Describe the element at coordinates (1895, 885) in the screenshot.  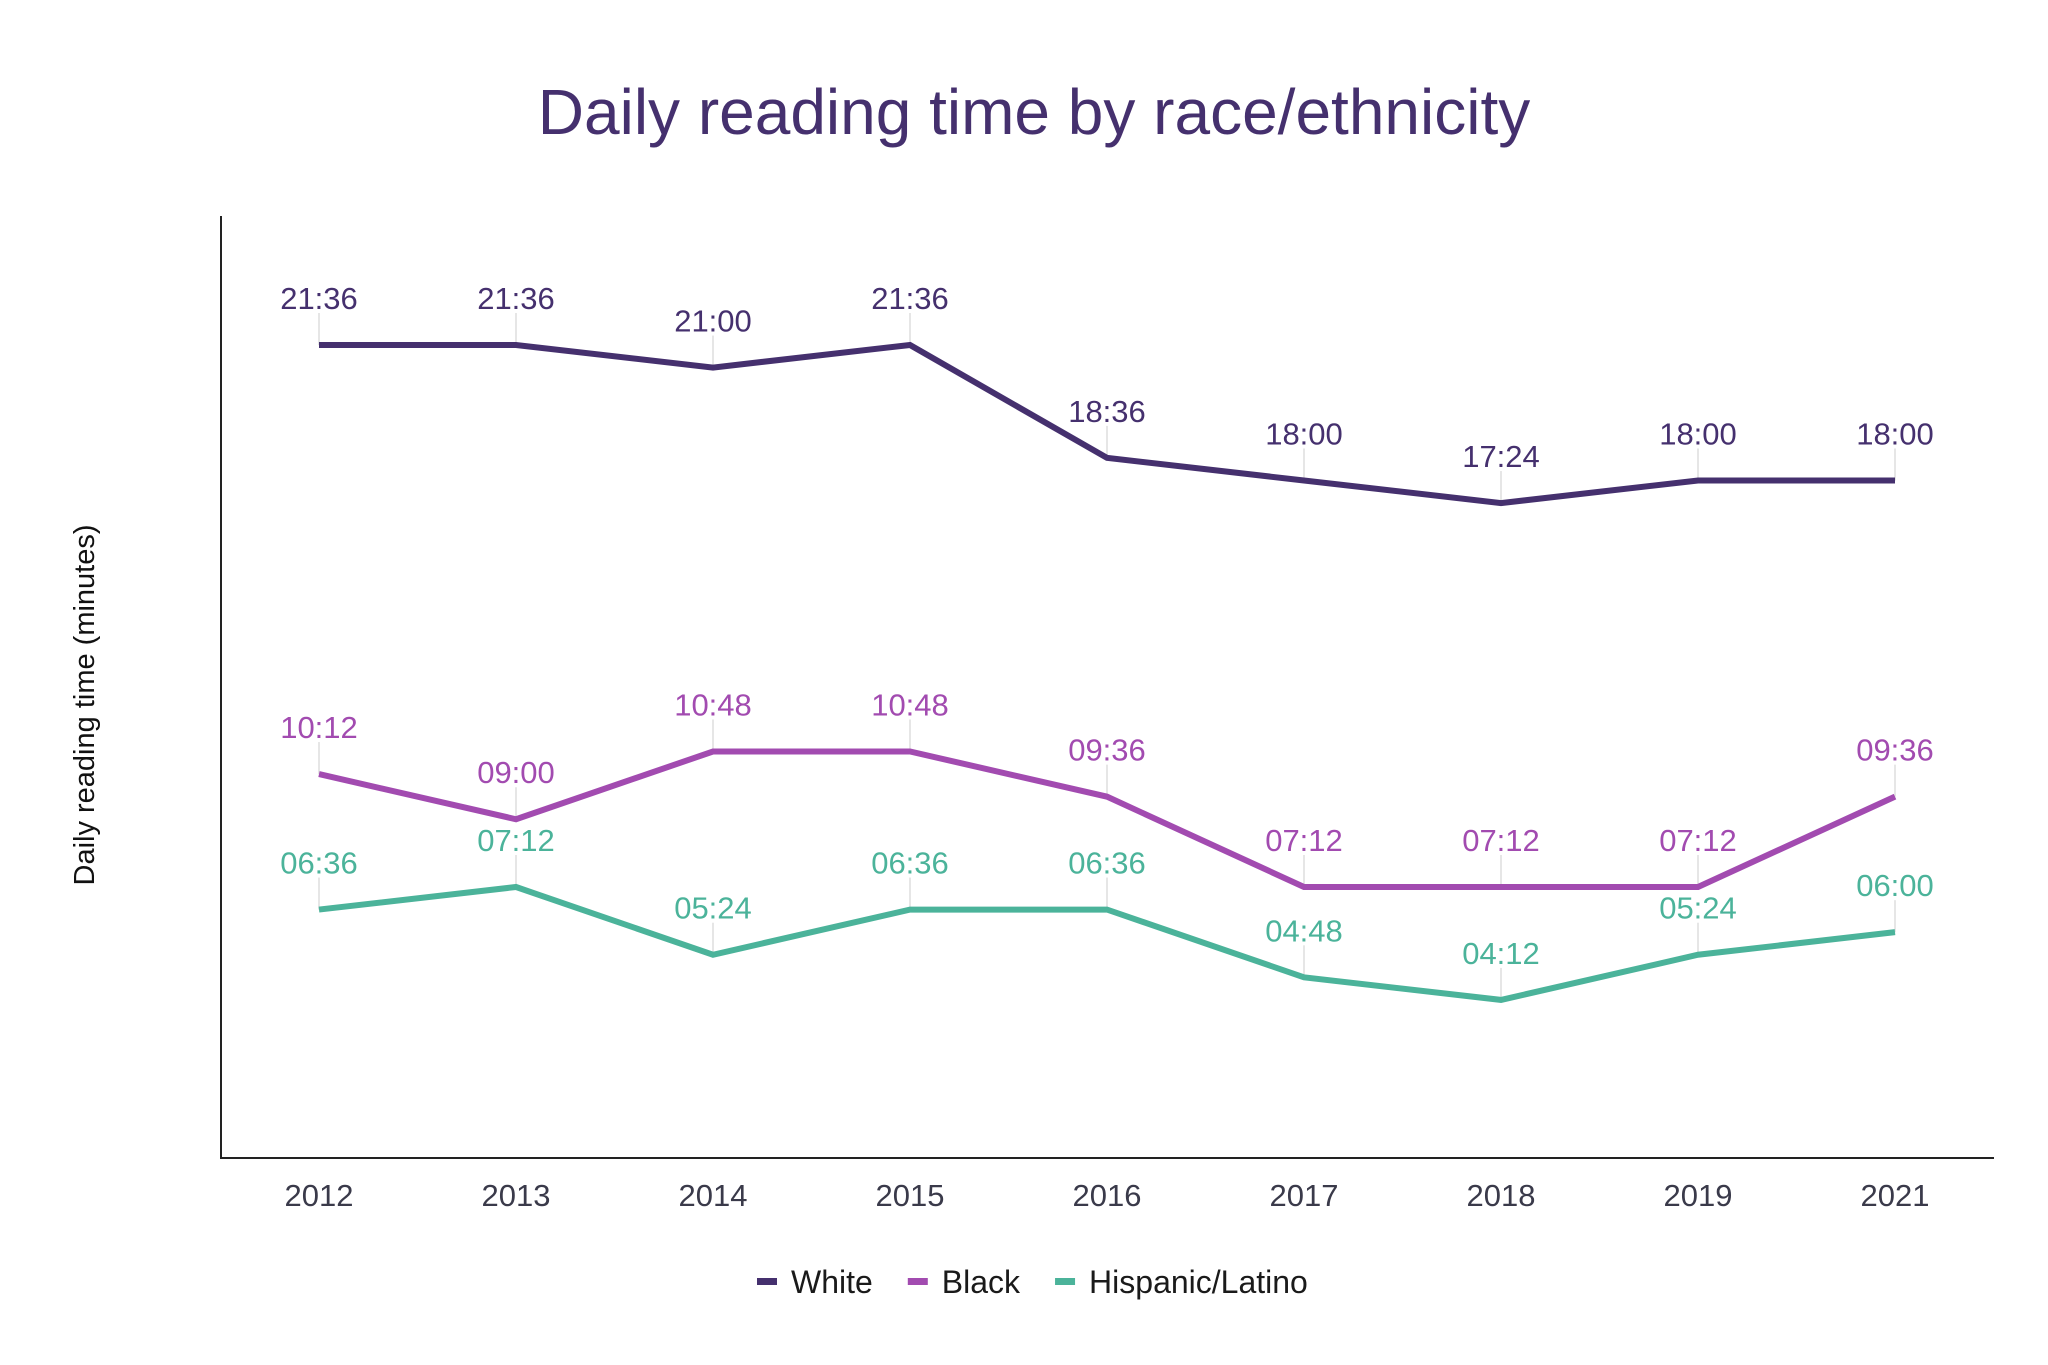
I see `data-label: 06:00` at that location.